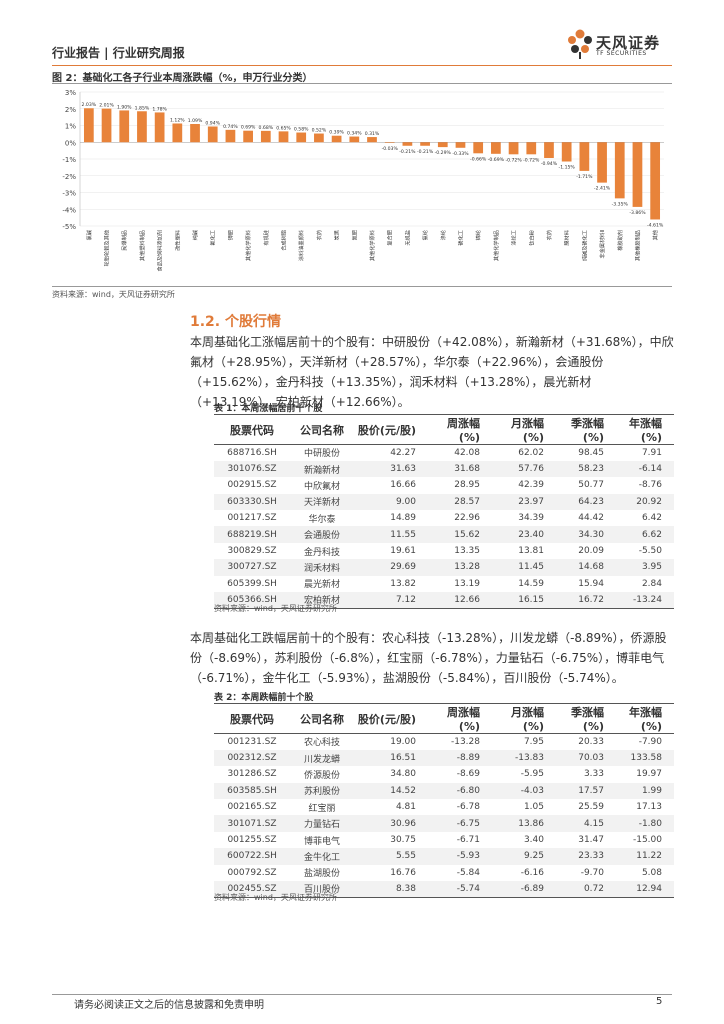  Describe the element at coordinates (319, 131) in the screenshot. I see `data-label: 0.52%` at that location.